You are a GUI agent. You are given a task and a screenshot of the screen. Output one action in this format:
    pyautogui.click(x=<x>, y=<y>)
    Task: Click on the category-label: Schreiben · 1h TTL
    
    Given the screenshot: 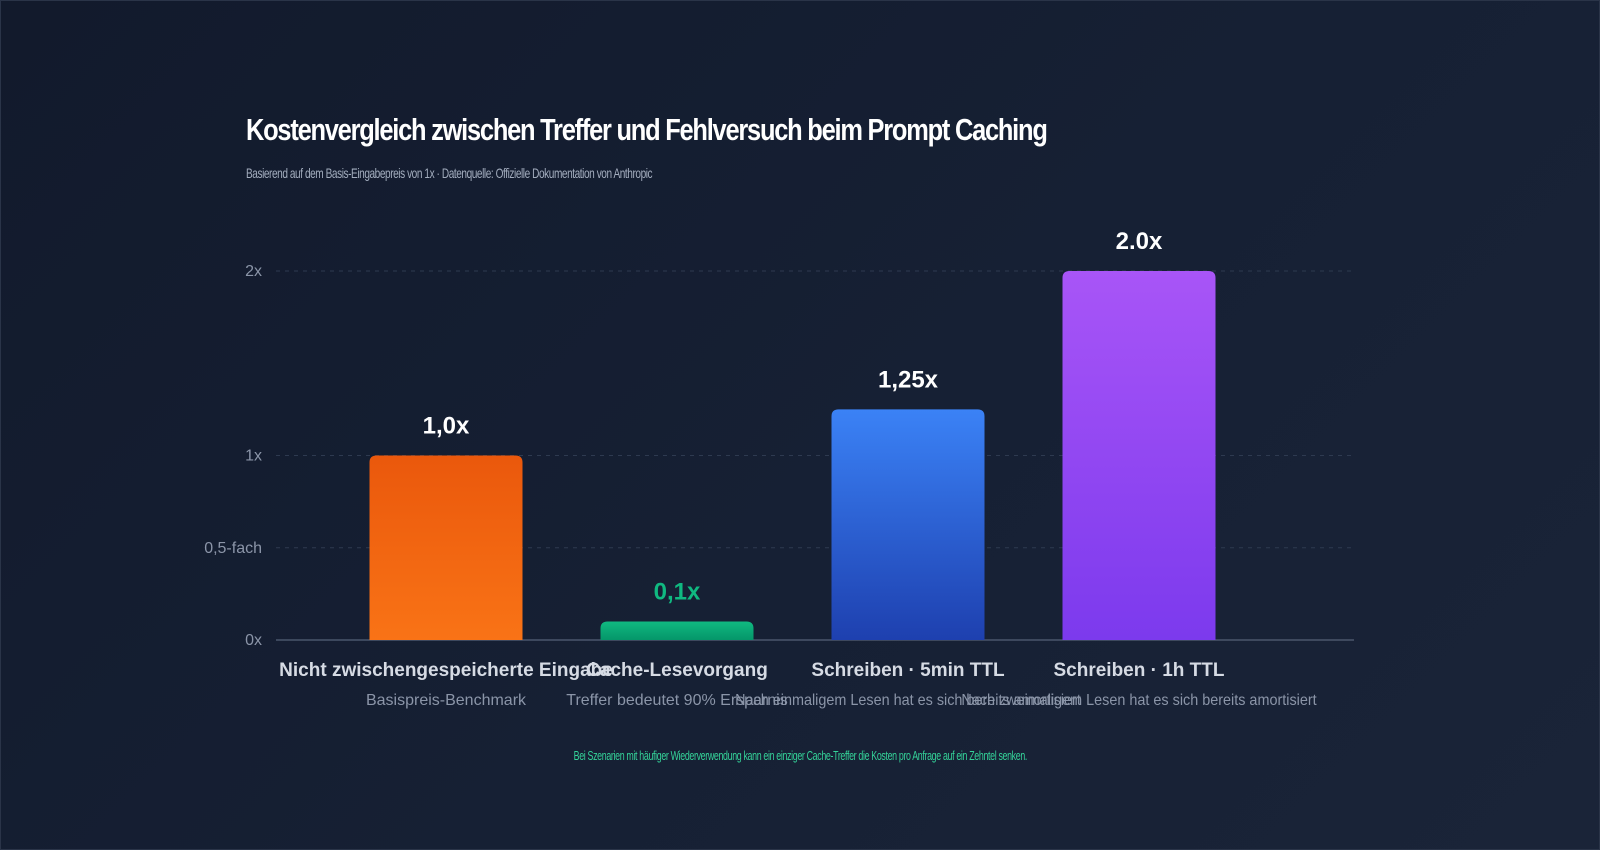 What is the action you would take?
    pyautogui.click(x=1138, y=670)
    